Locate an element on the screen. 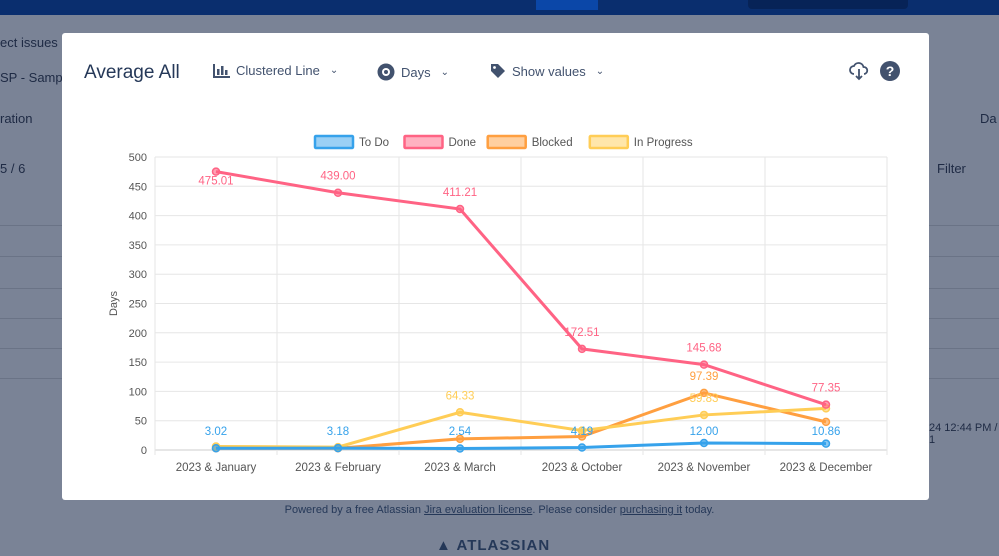 This screenshot has width=999, height=556. x-tick-label: 2023 & February is located at coordinates (338, 468).